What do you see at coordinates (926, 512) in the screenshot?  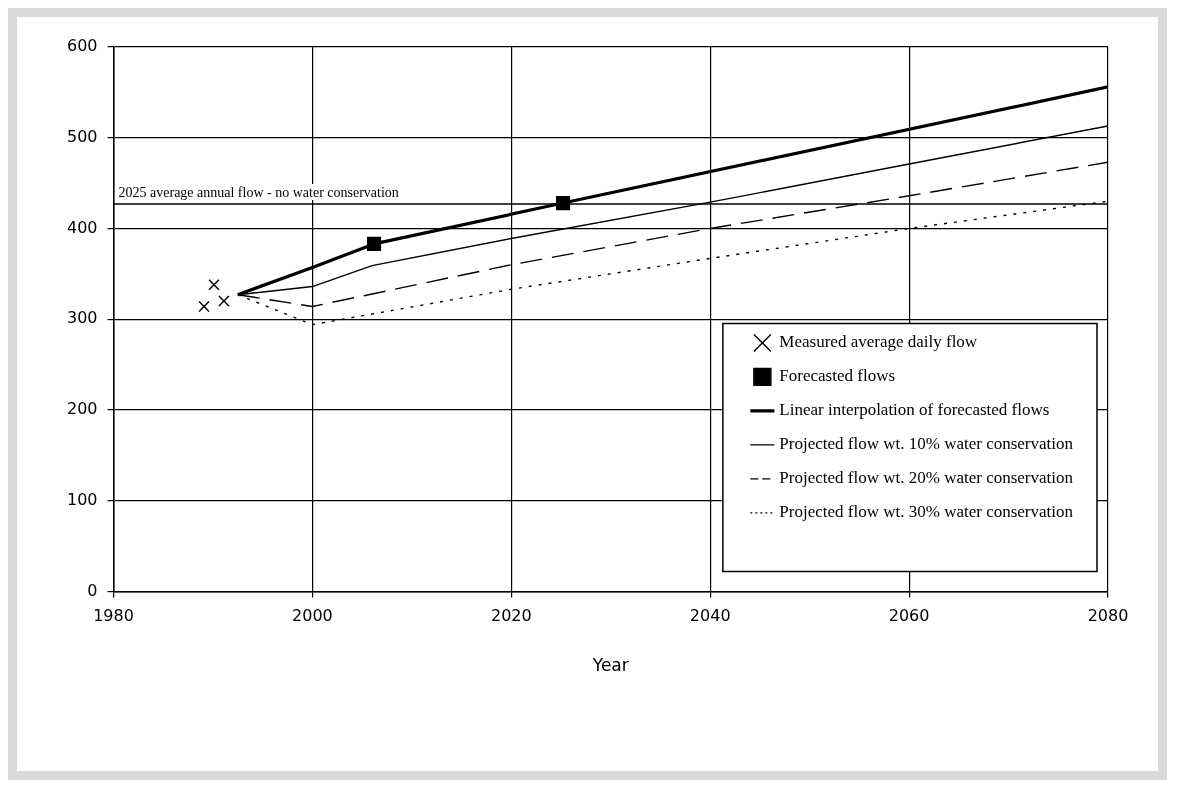 I see `legend-label: Projected flow wt. 30% water conservation` at bounding box center [926, 512].